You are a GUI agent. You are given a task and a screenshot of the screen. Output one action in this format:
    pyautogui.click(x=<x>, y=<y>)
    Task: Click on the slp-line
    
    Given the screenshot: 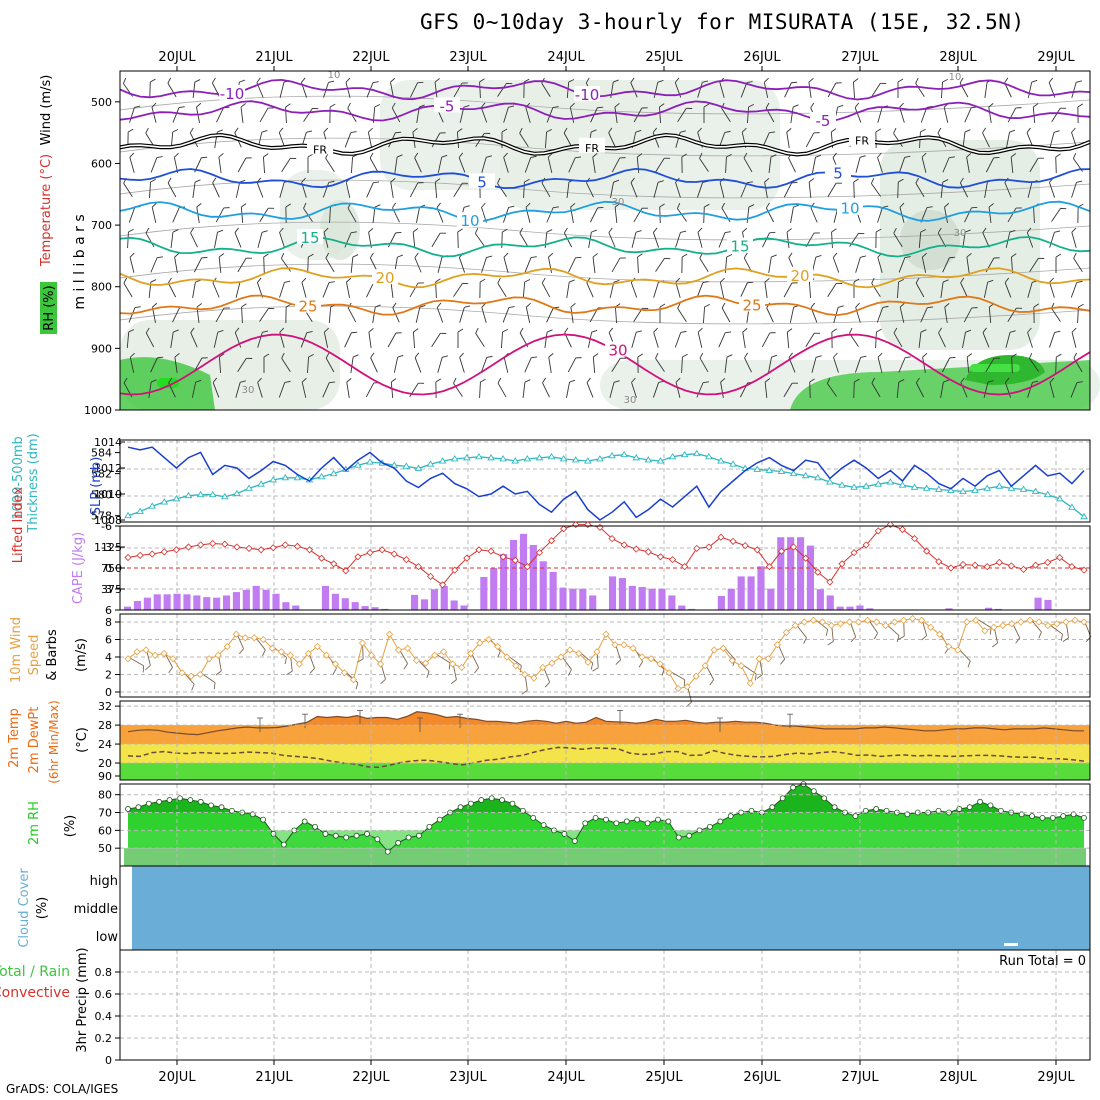 What is the action you would take?
    pyautogui.click(x=606, y=483)
    